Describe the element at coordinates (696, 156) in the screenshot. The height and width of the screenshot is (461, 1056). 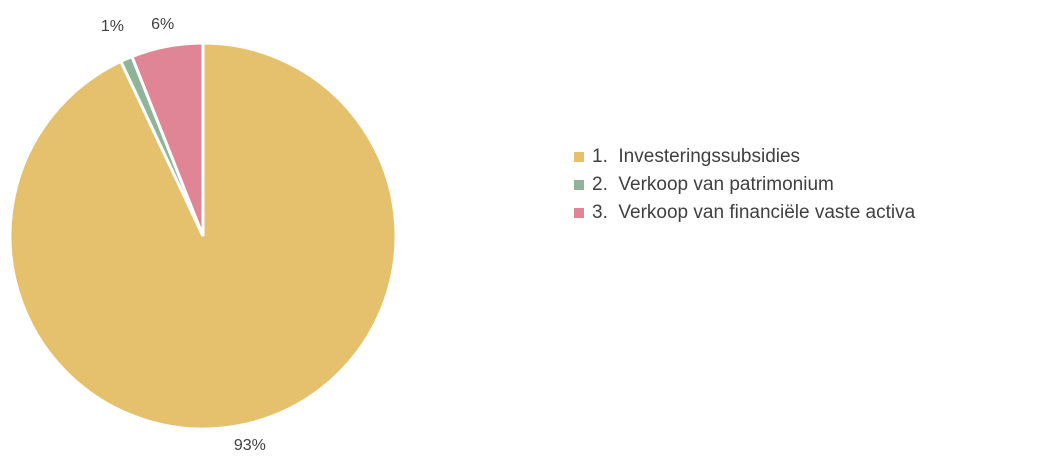
I see `legend-label: 1. Investeringssubsidies` at that location.